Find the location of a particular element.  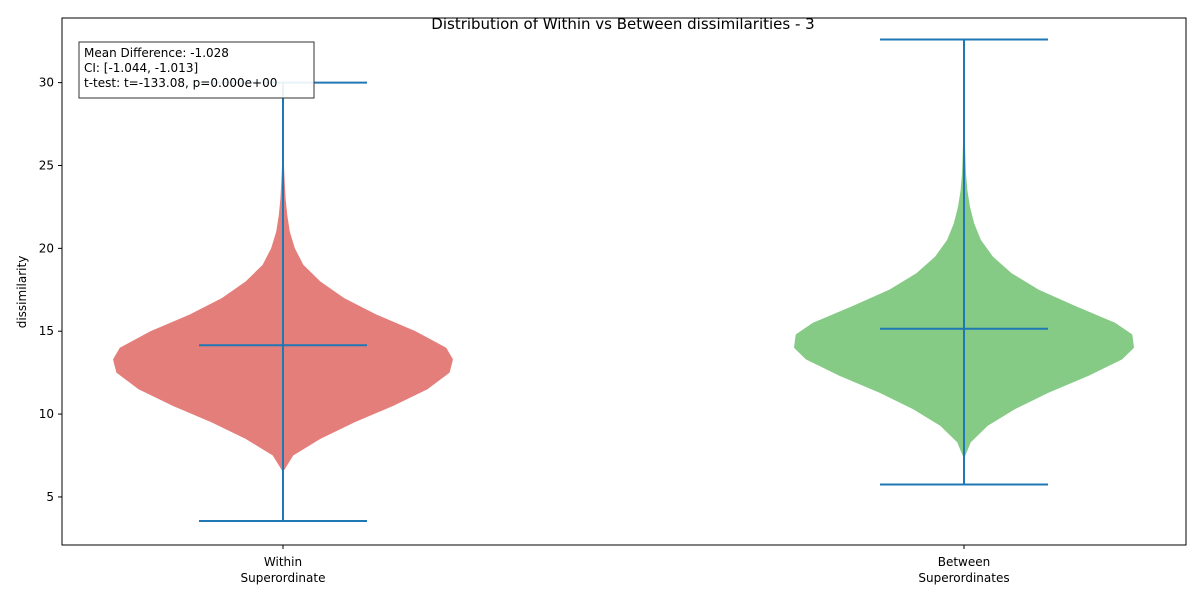

y-tick-label: 5 is located at coordinates (50, 497).